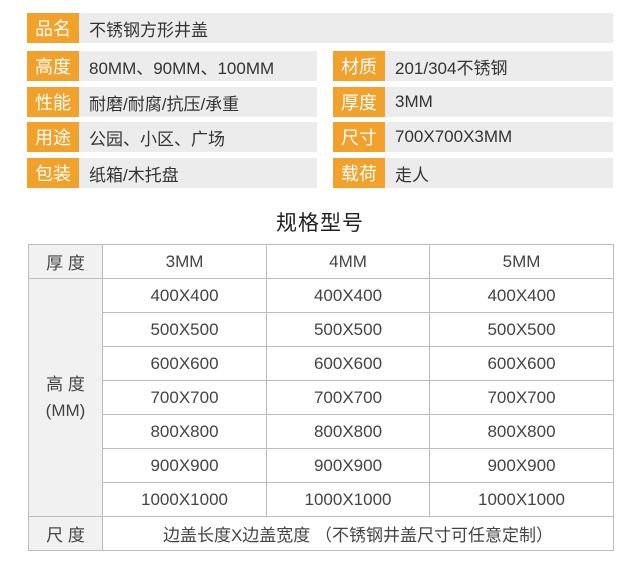 The image size is (640, 568). Describe the element at coordinates (182, 68) in the screenshot. I see `spec-value: 80MM、90MM、100MM` at that location.